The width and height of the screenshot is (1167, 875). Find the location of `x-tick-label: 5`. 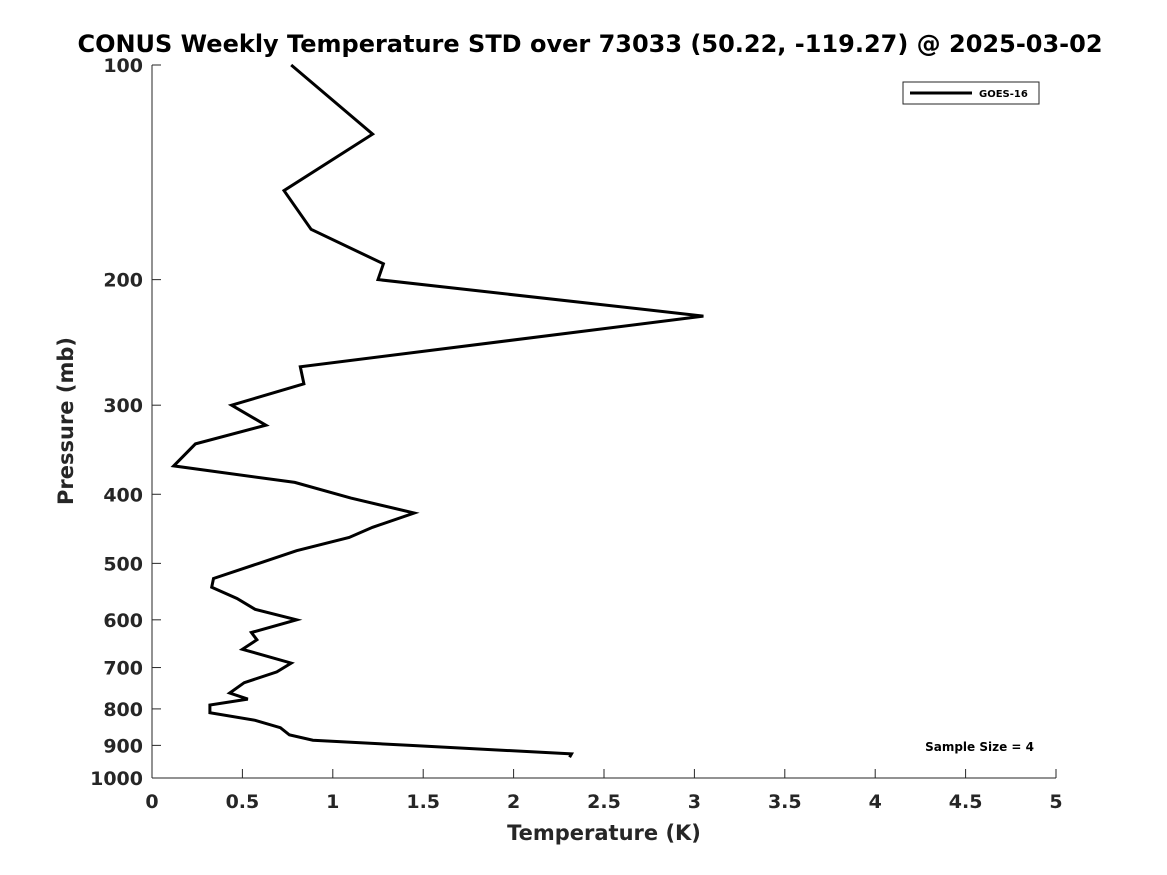

x-tick-label: 5 is located at coordinates (1055, 802).